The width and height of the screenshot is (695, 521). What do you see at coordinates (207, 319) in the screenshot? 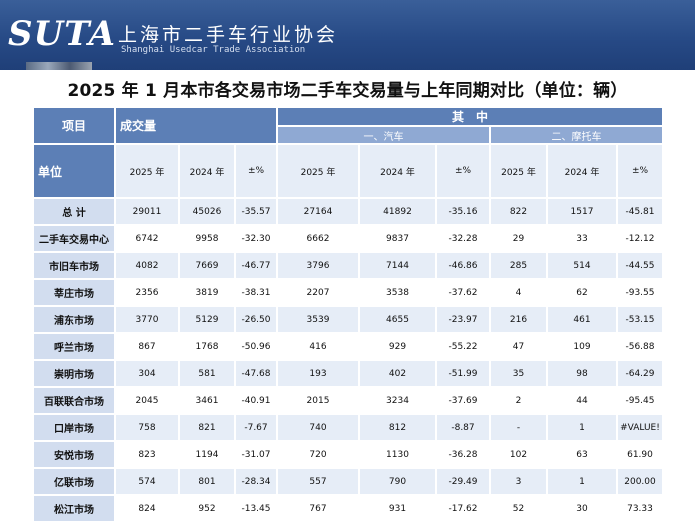
I see `table-cell: 5129` at bounding box center [207, 319].